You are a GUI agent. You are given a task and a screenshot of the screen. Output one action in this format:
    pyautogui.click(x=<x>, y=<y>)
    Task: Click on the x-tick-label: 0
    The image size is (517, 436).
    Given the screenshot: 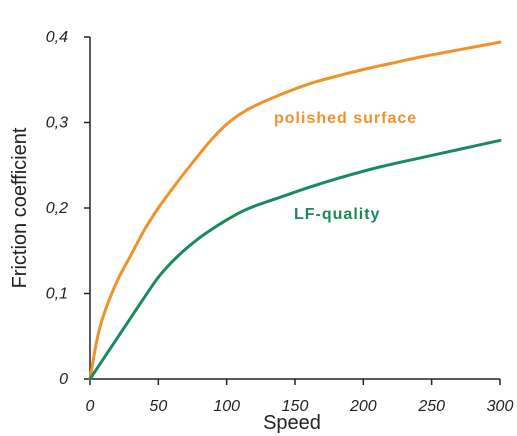 What is the action you would take?
    pyautogui.click(x=90, y=406)
    